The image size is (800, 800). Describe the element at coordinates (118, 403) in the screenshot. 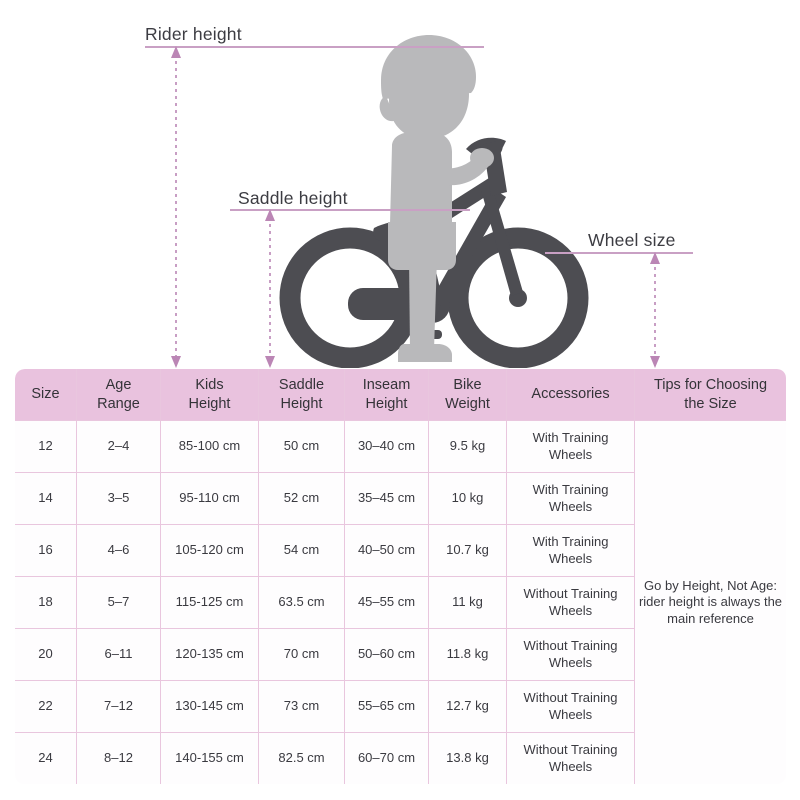

I see `header-line: Range` at that location.